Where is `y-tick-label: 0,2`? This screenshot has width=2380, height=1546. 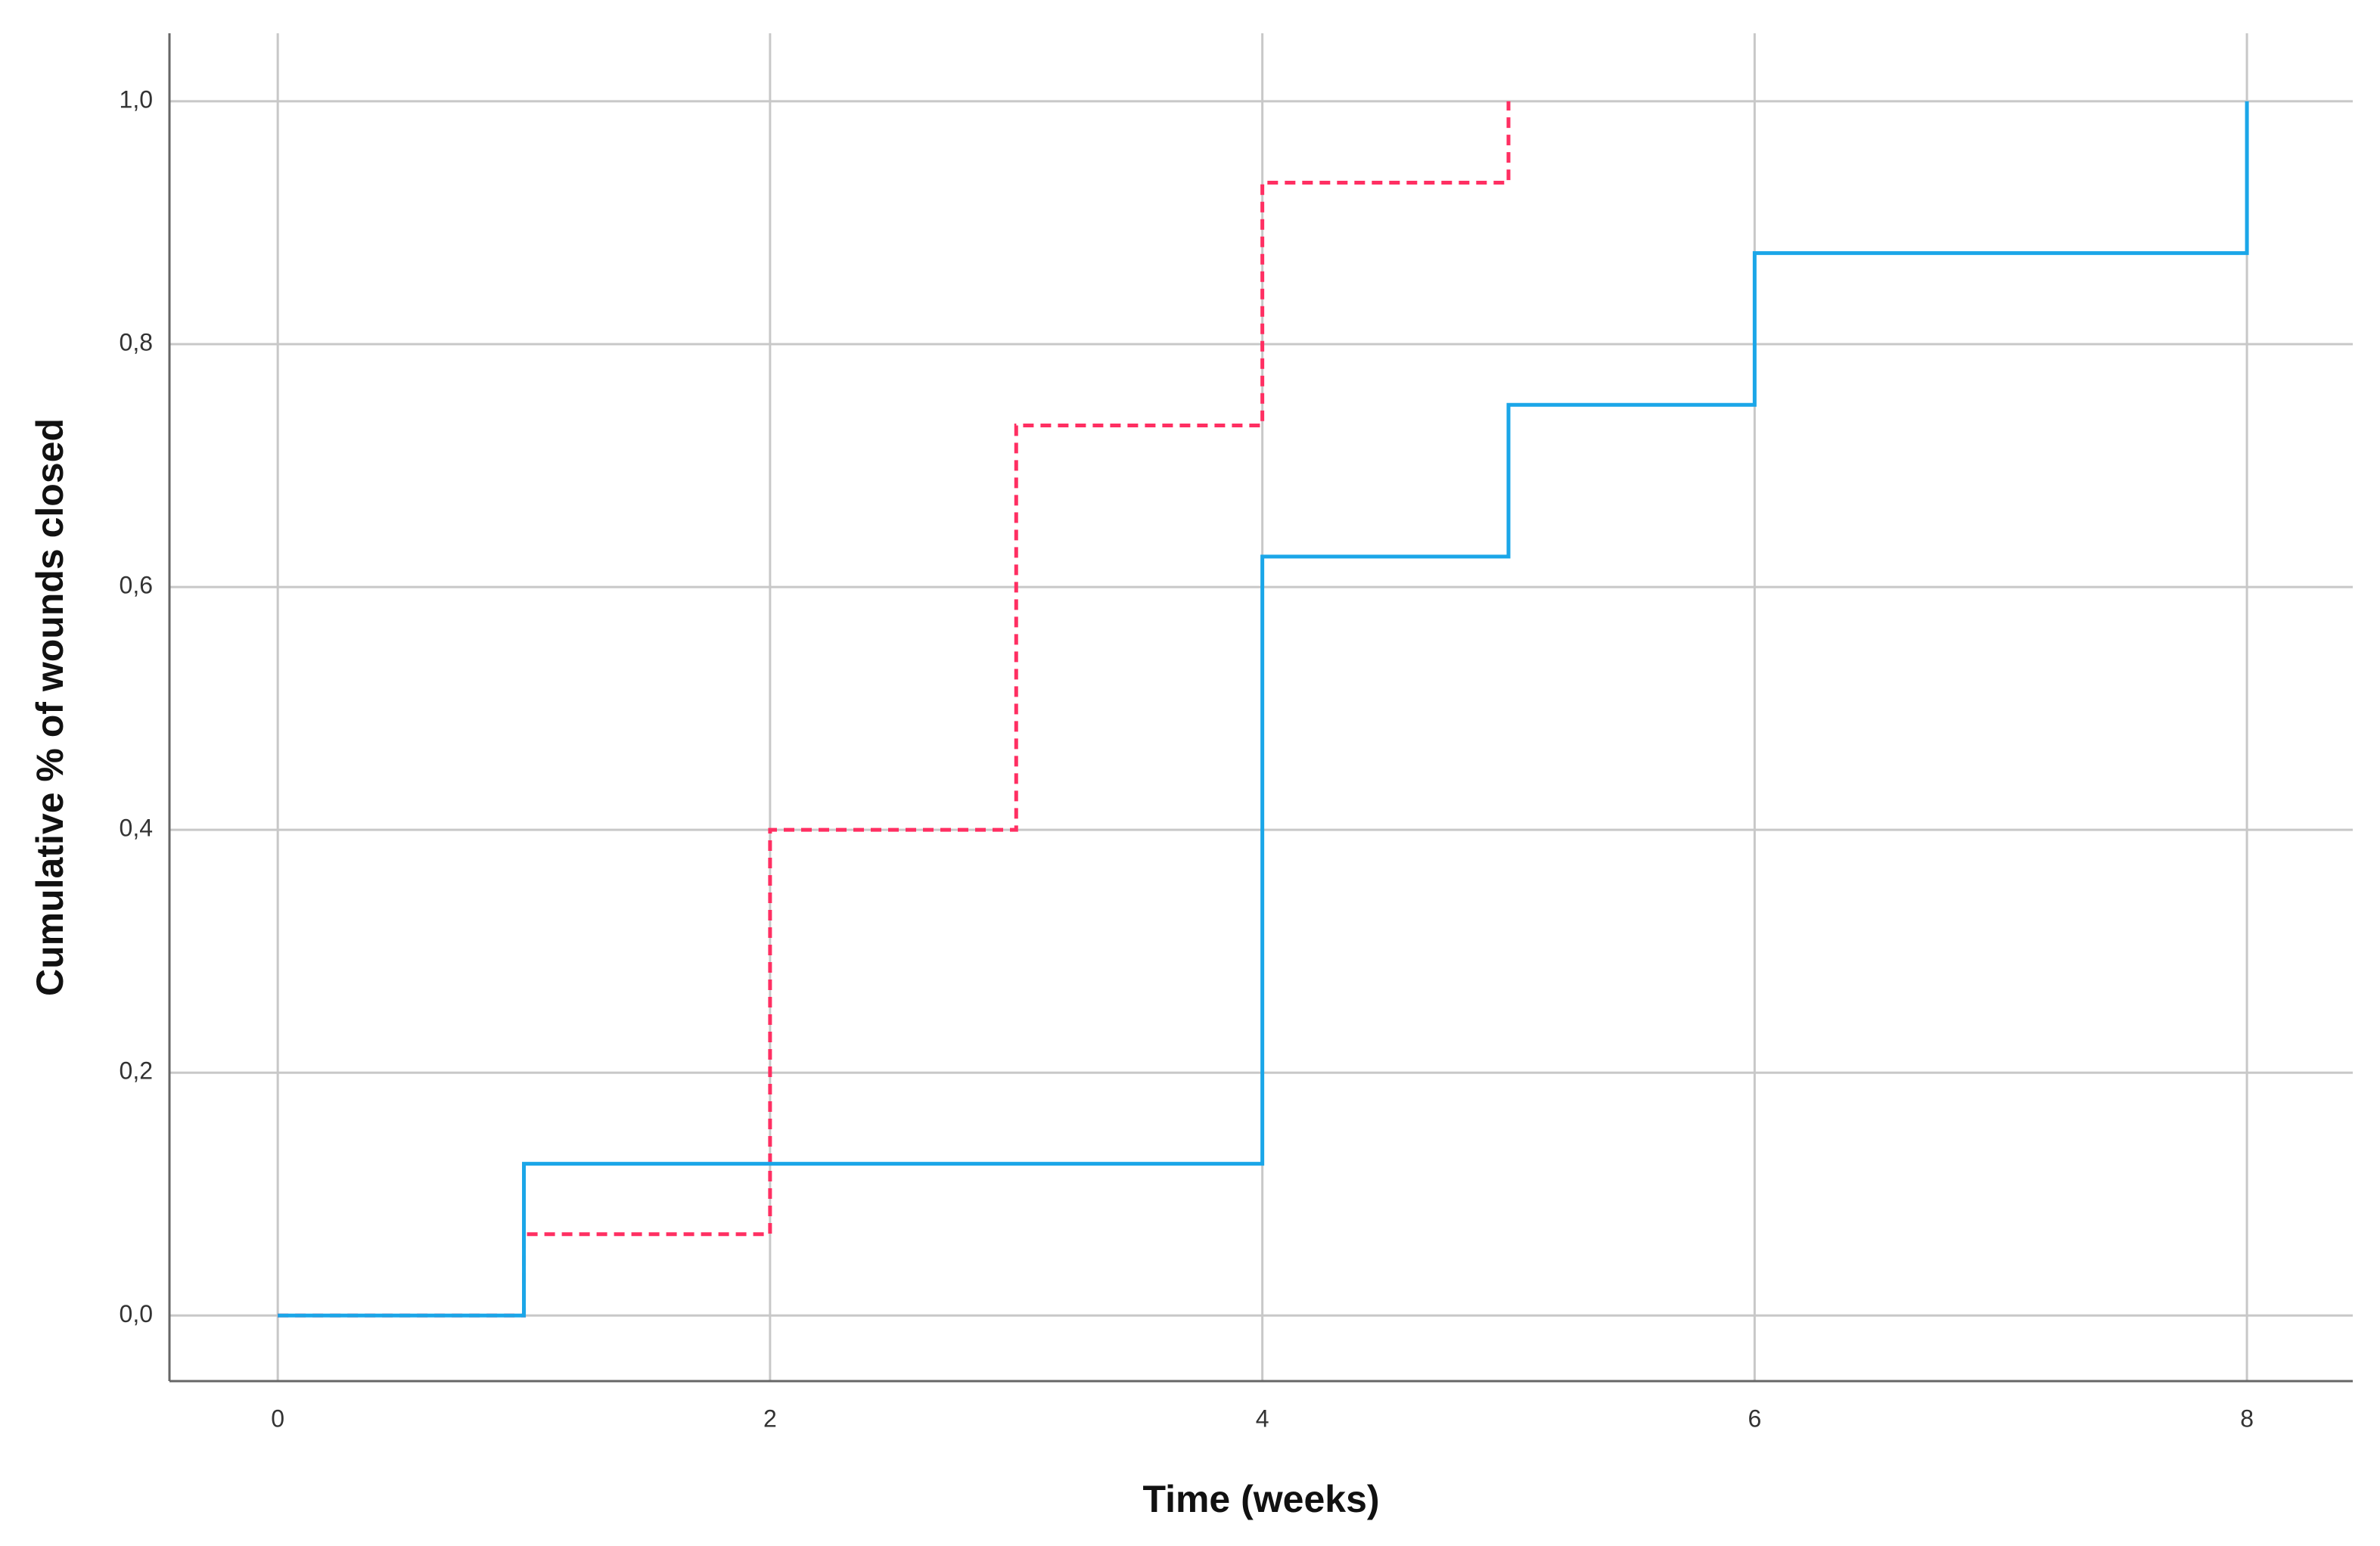
y-tick-label: 0,2 is located at coordinates (136, 1071).